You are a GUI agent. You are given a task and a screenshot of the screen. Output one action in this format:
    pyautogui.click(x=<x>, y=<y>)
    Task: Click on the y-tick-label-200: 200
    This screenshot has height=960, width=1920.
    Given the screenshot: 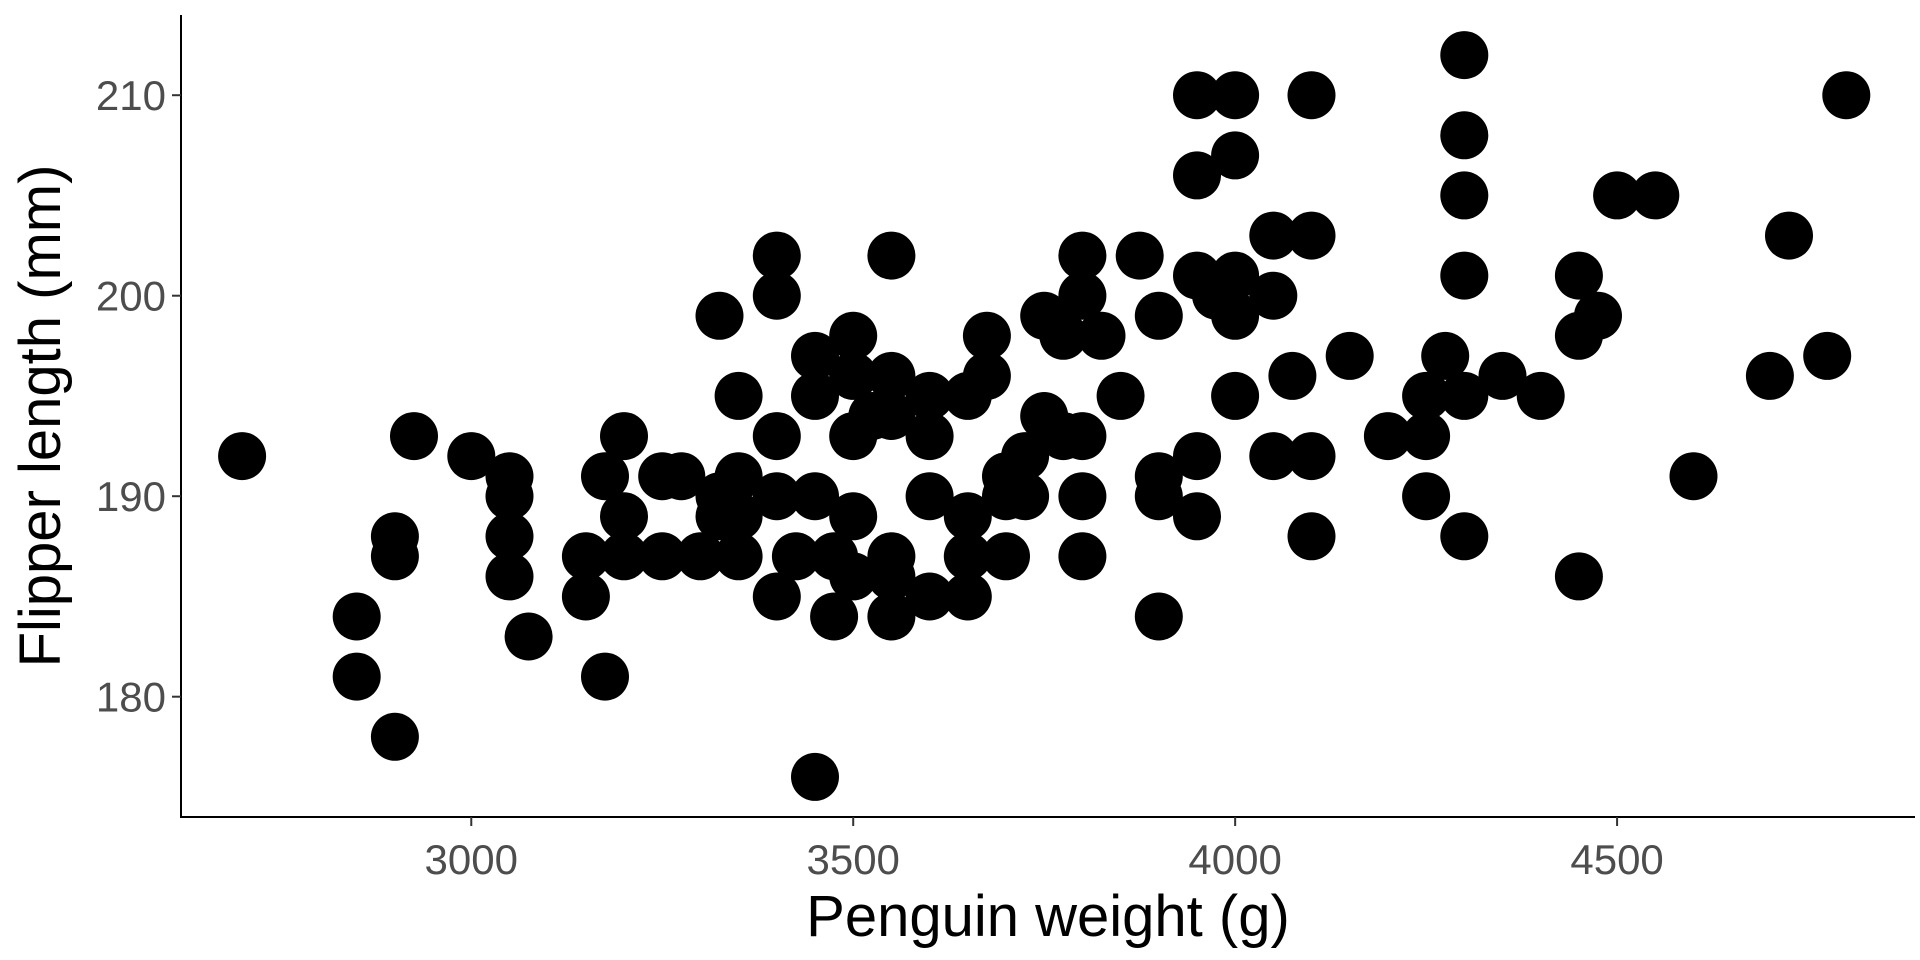 What is the action you would take?
    pyautogui.click(x=131, y=296)
    